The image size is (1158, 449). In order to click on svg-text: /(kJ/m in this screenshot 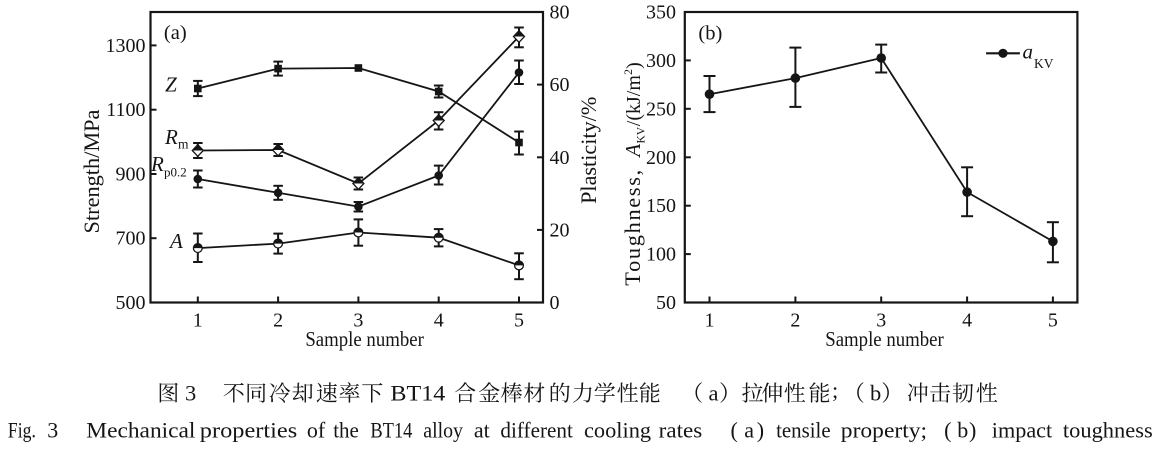, I will do `click(634, 101)`.